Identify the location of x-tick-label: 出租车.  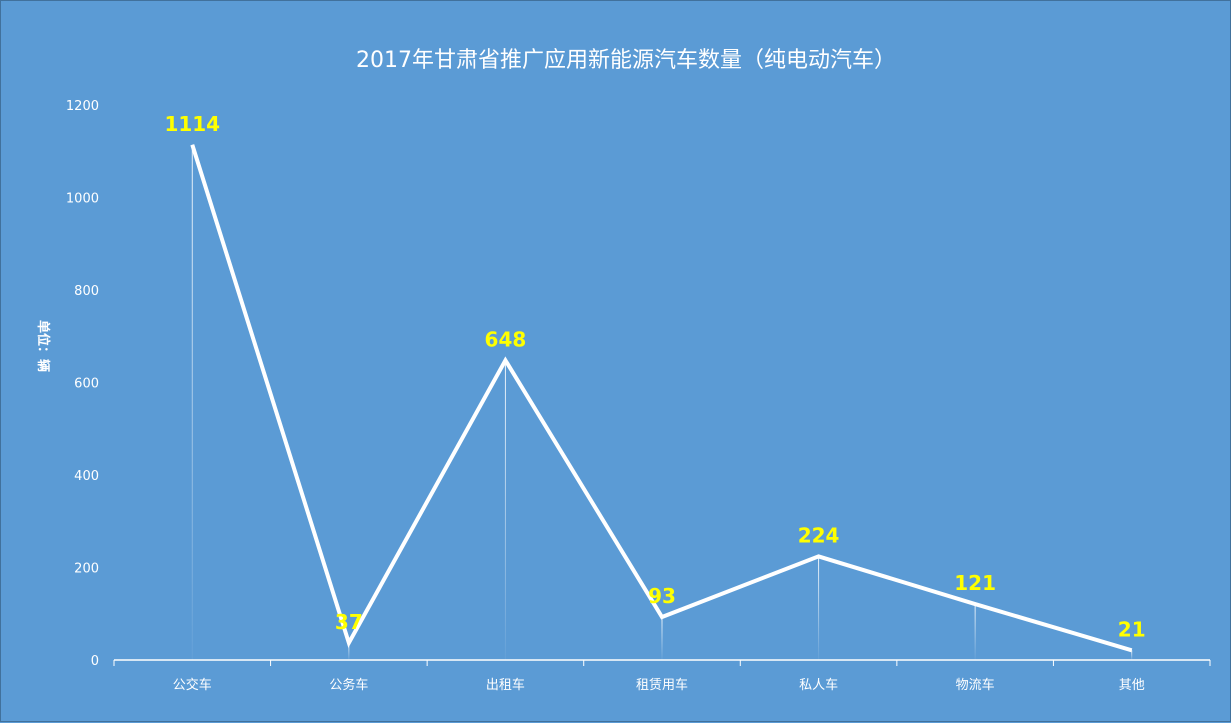
(505, 685).